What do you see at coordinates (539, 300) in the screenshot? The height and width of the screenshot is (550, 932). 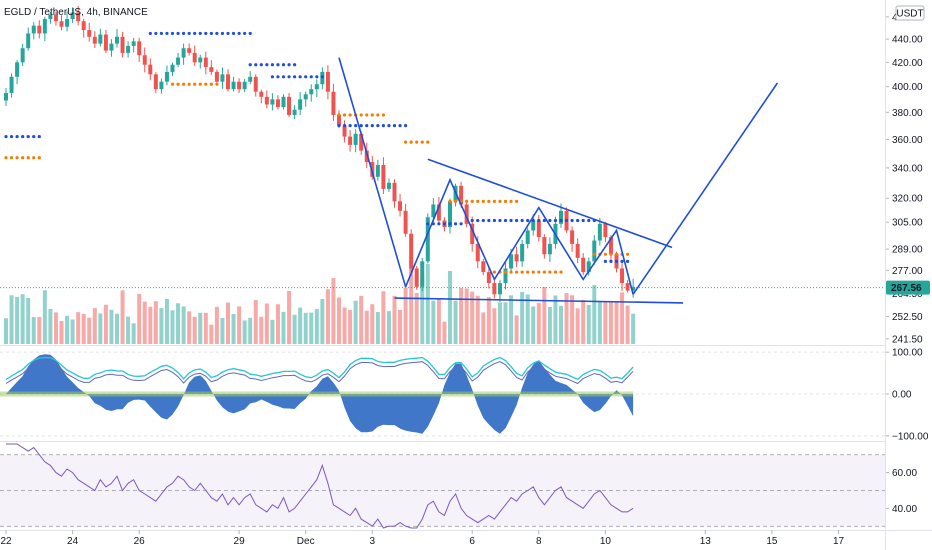 I see `descending-triangle-lower` at bounding box center [539, 300].